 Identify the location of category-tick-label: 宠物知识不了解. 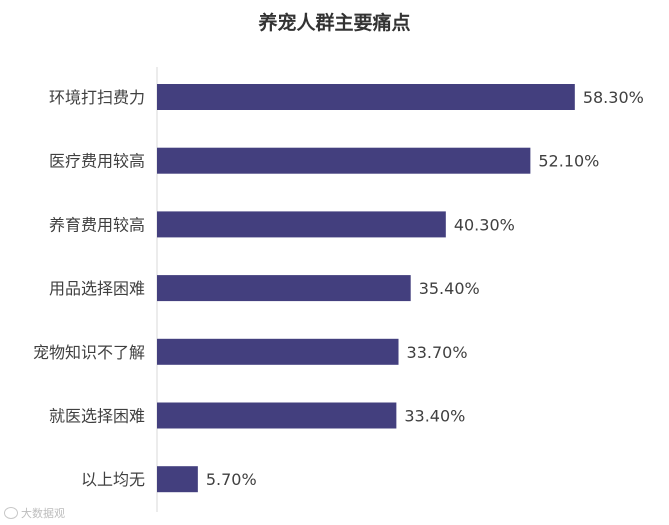
(89, 352).